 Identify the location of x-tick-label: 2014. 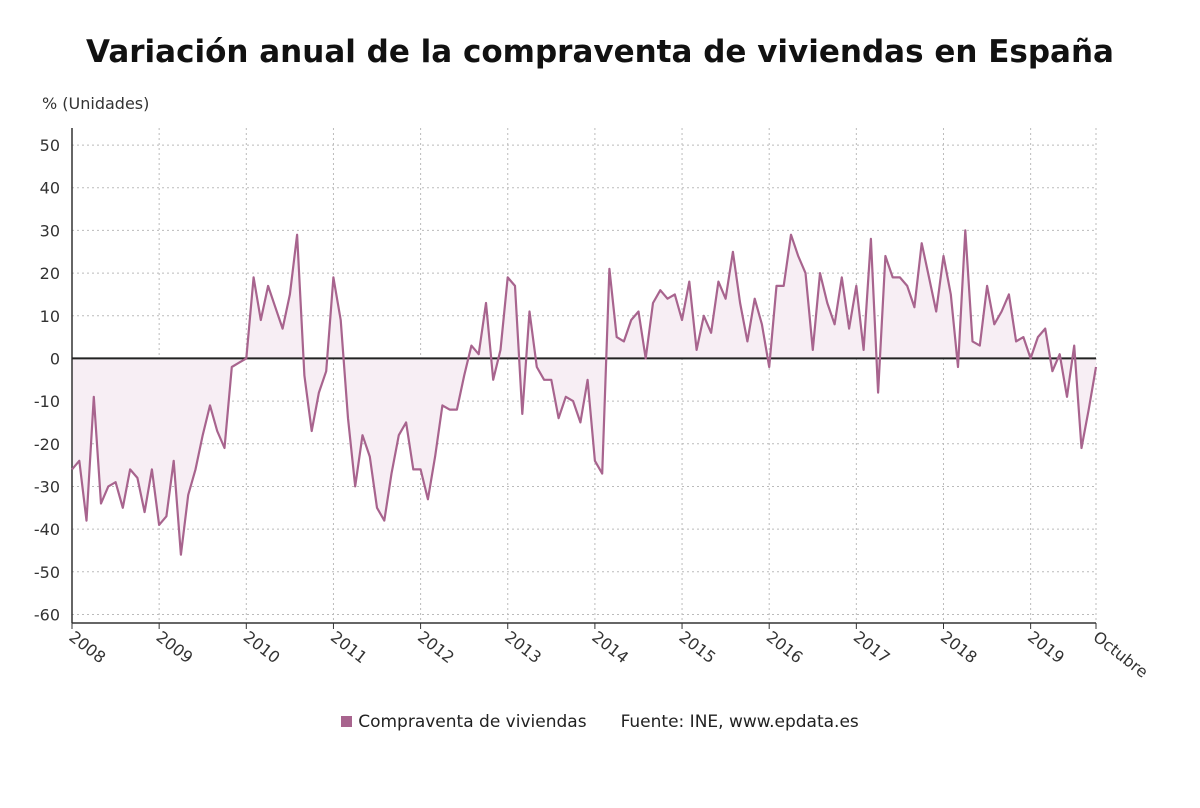
(610, 647).